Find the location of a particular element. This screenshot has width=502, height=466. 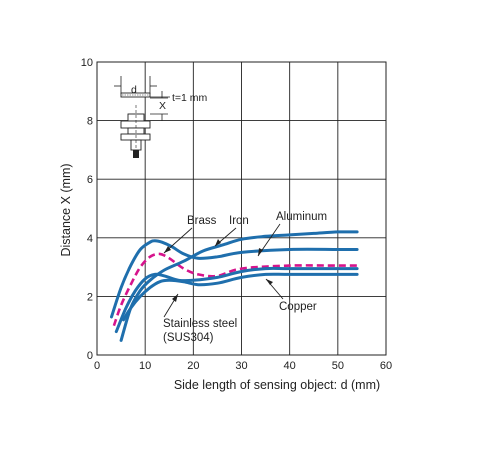

series-line-aluminum is located at coordinates (239, 286).